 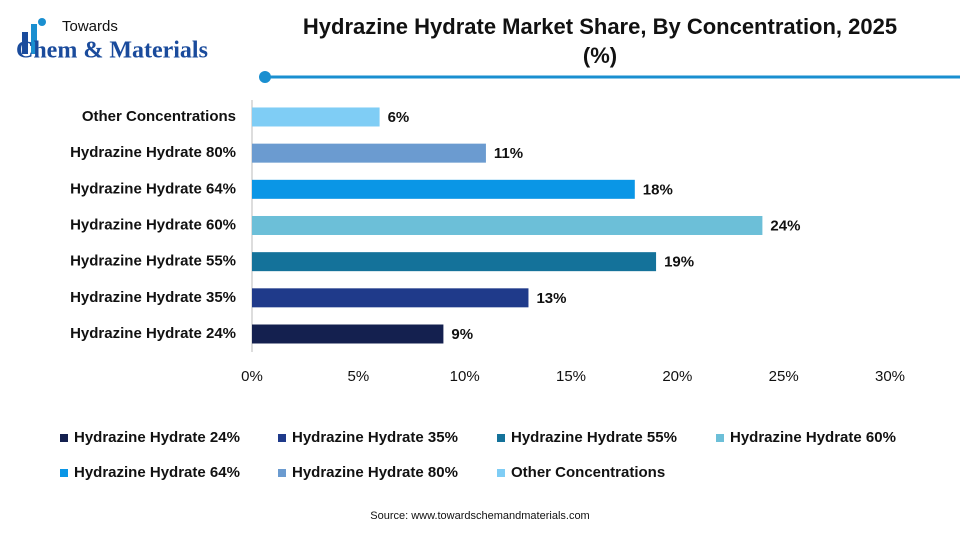 I want to click on legend-label: Hydrazine Hydrate 64%, so click(x=157, y=472).